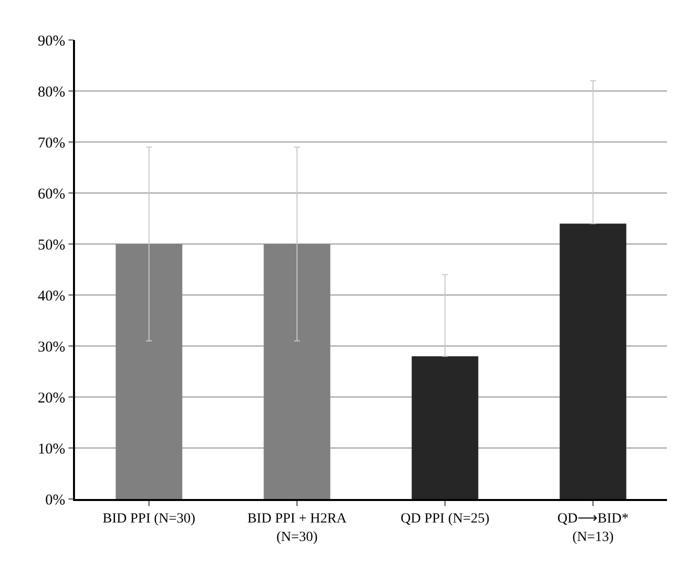  I want to click on x-tick-label: QD PPI (N=25), so click(445, 519).